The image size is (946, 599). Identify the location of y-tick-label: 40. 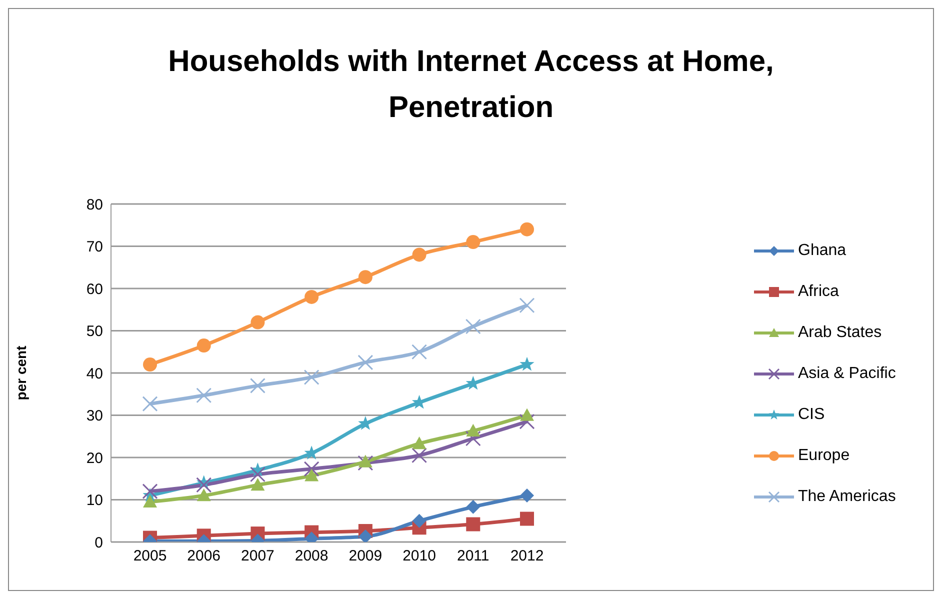
(94, 373).